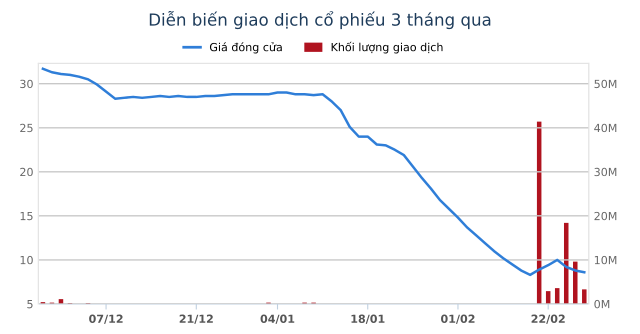 This screenshot has height=334, width=640. What do you see at coordinates (605, 216) in the screenshot?
I see `y2-tick-label: 20M` at bounding box center [605, 216].